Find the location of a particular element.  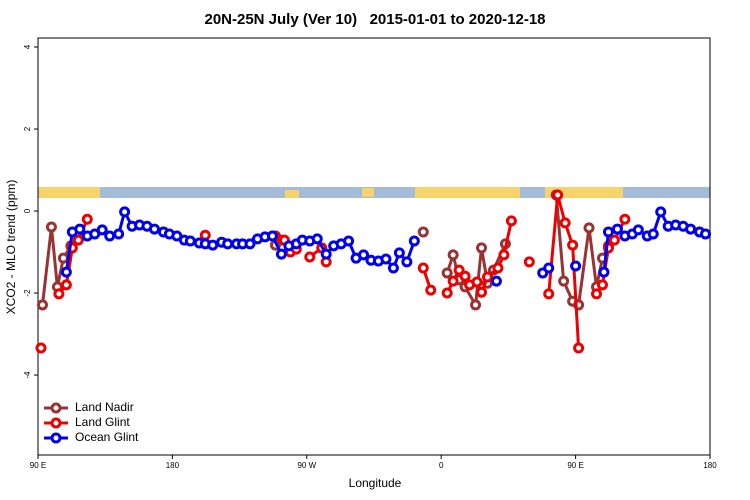

legend-label: Land Glint is located at coordinates (102, 422).